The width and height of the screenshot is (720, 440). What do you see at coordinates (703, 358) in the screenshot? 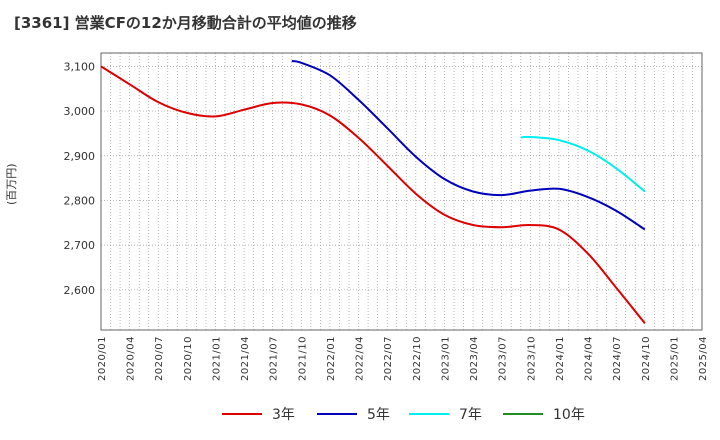
I see `x-tick-label: 2025/04` at bounding box center [703, 358].